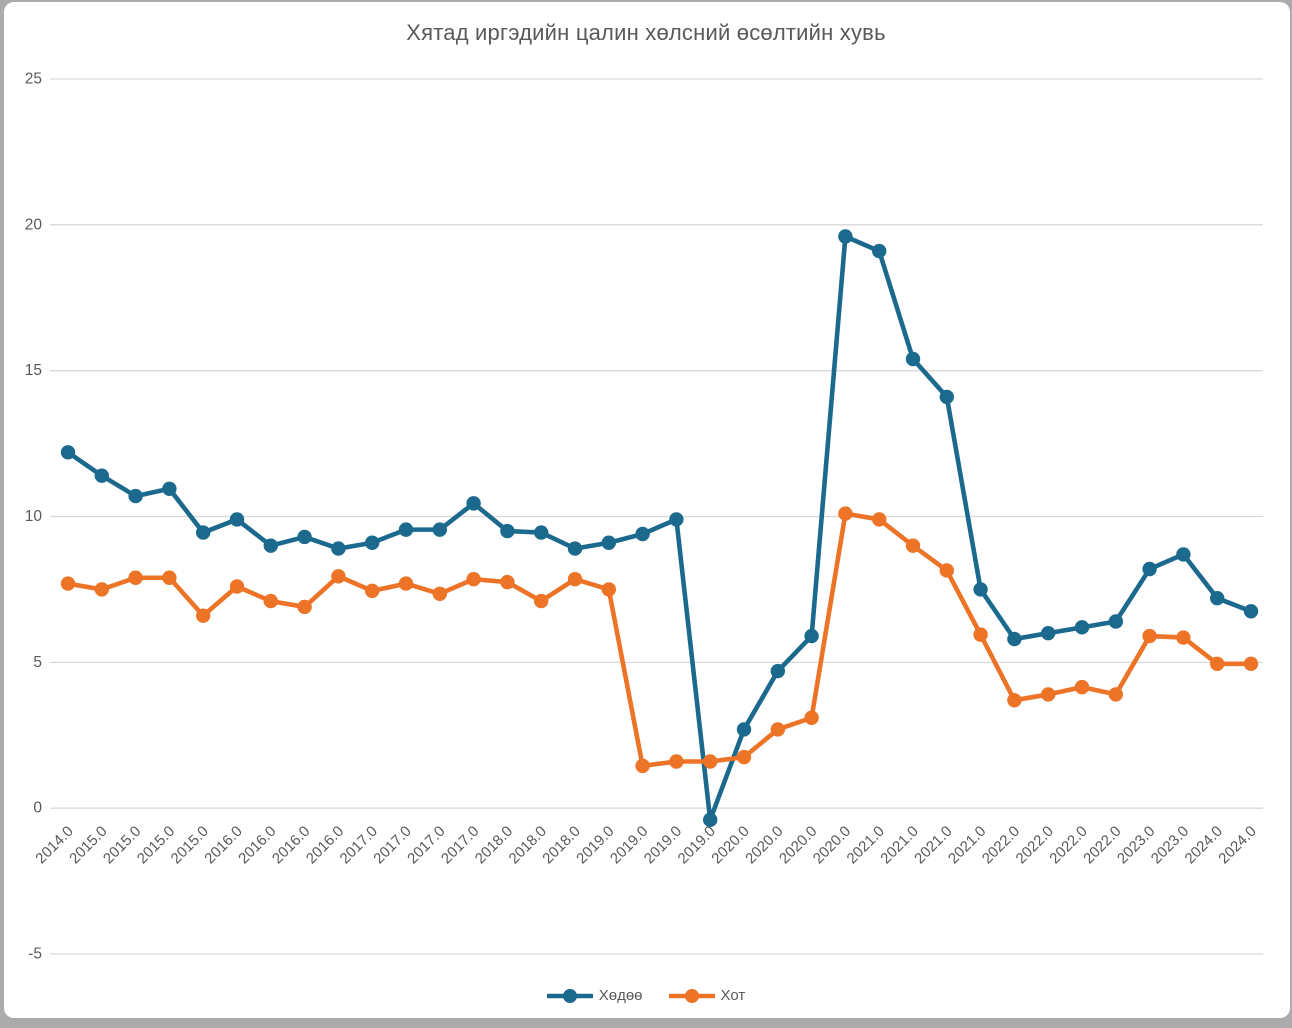  What do you see at coordinates (733, 995) in the screenshot?
I see `legend-label-hot: Хот` at bounding box center [733, 995].